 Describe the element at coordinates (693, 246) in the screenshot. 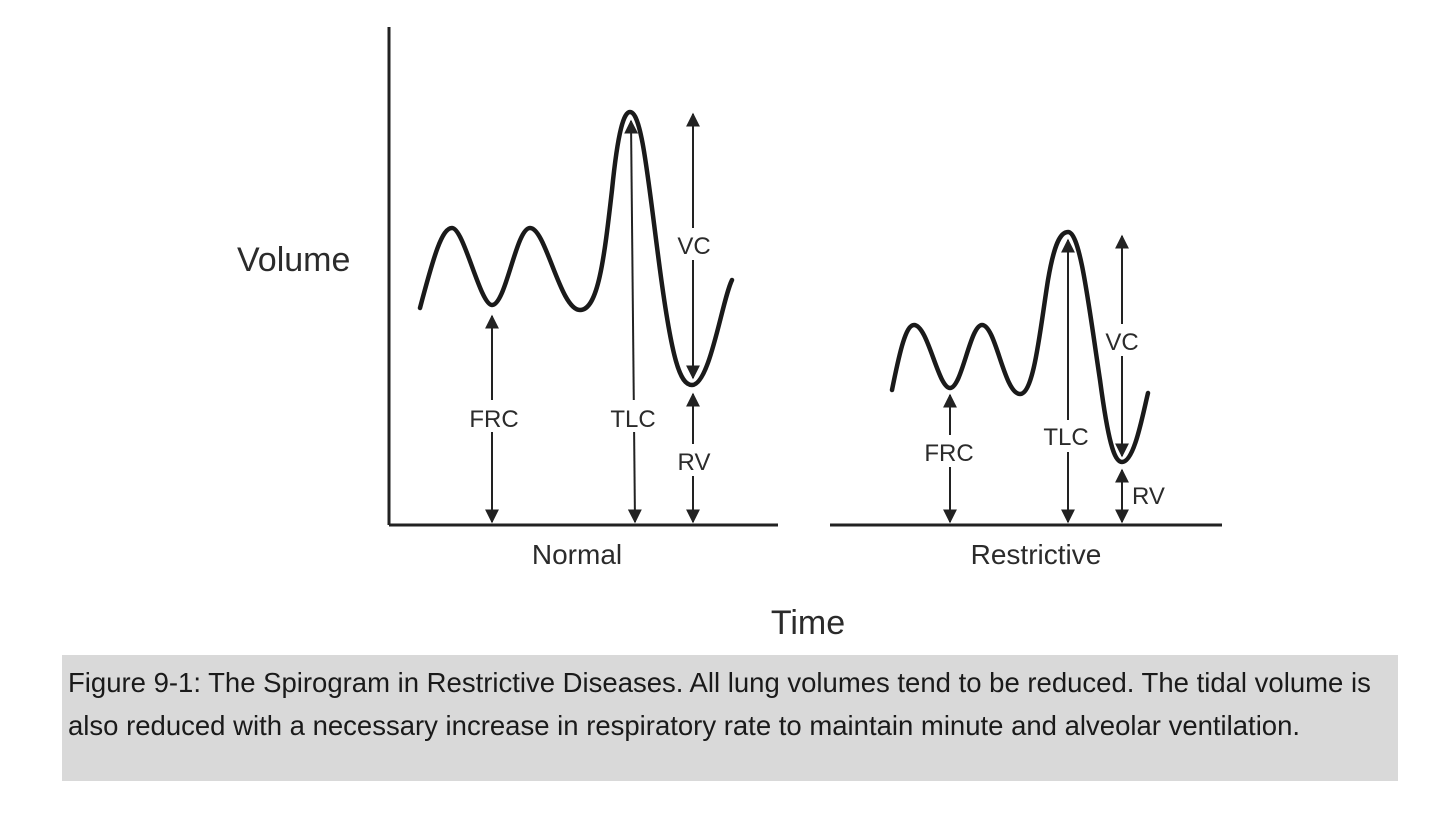

I see `normal-vc-label: VC` at that location.